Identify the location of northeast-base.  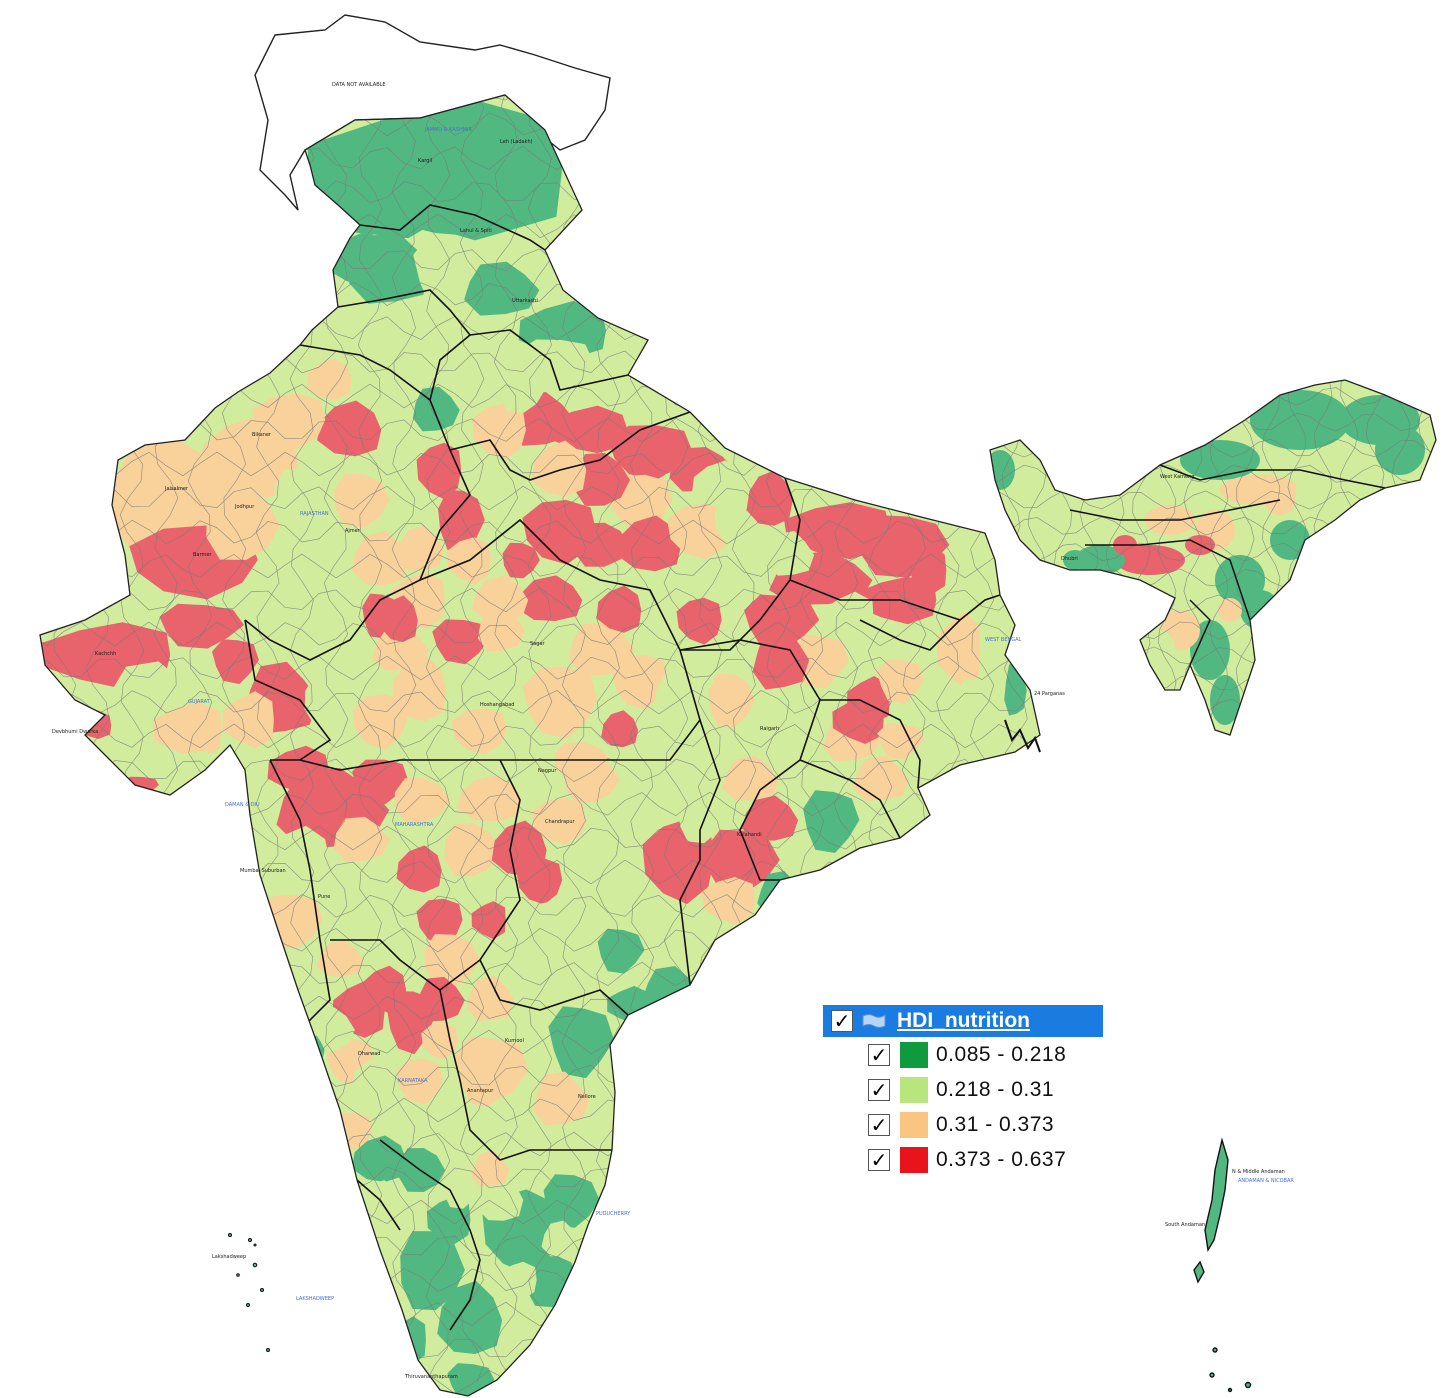
(1213, 557).